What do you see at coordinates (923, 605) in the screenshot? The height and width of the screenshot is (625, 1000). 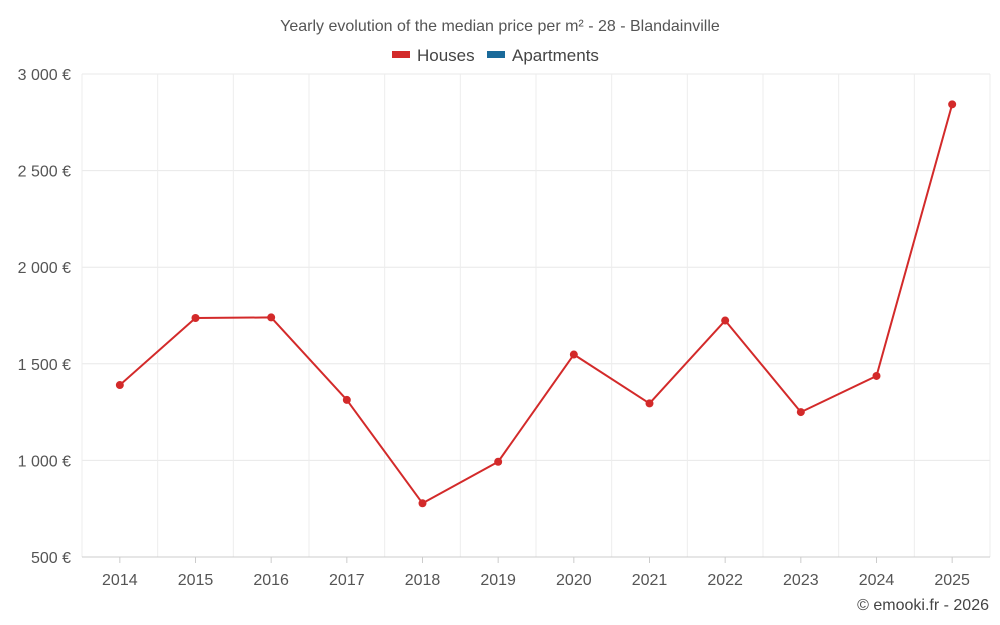 I see `credit-text: © emooki.fr - 2026` at bounding box center [923, 605].